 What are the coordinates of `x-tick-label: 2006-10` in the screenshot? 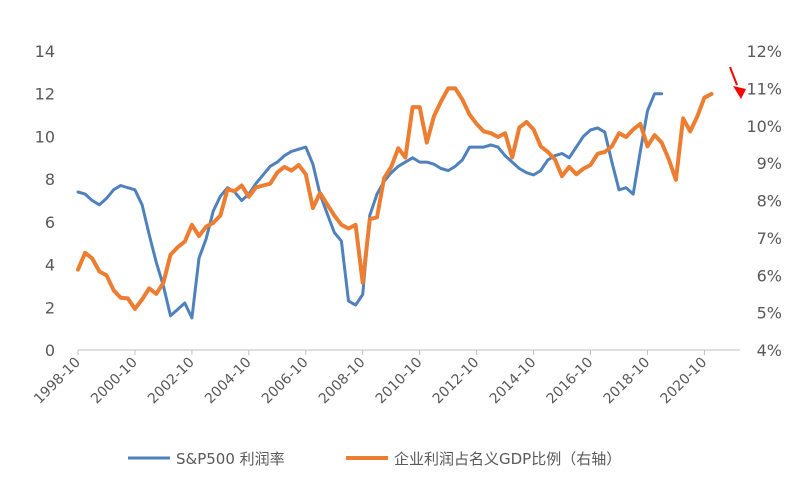 It's located at (285, 381).